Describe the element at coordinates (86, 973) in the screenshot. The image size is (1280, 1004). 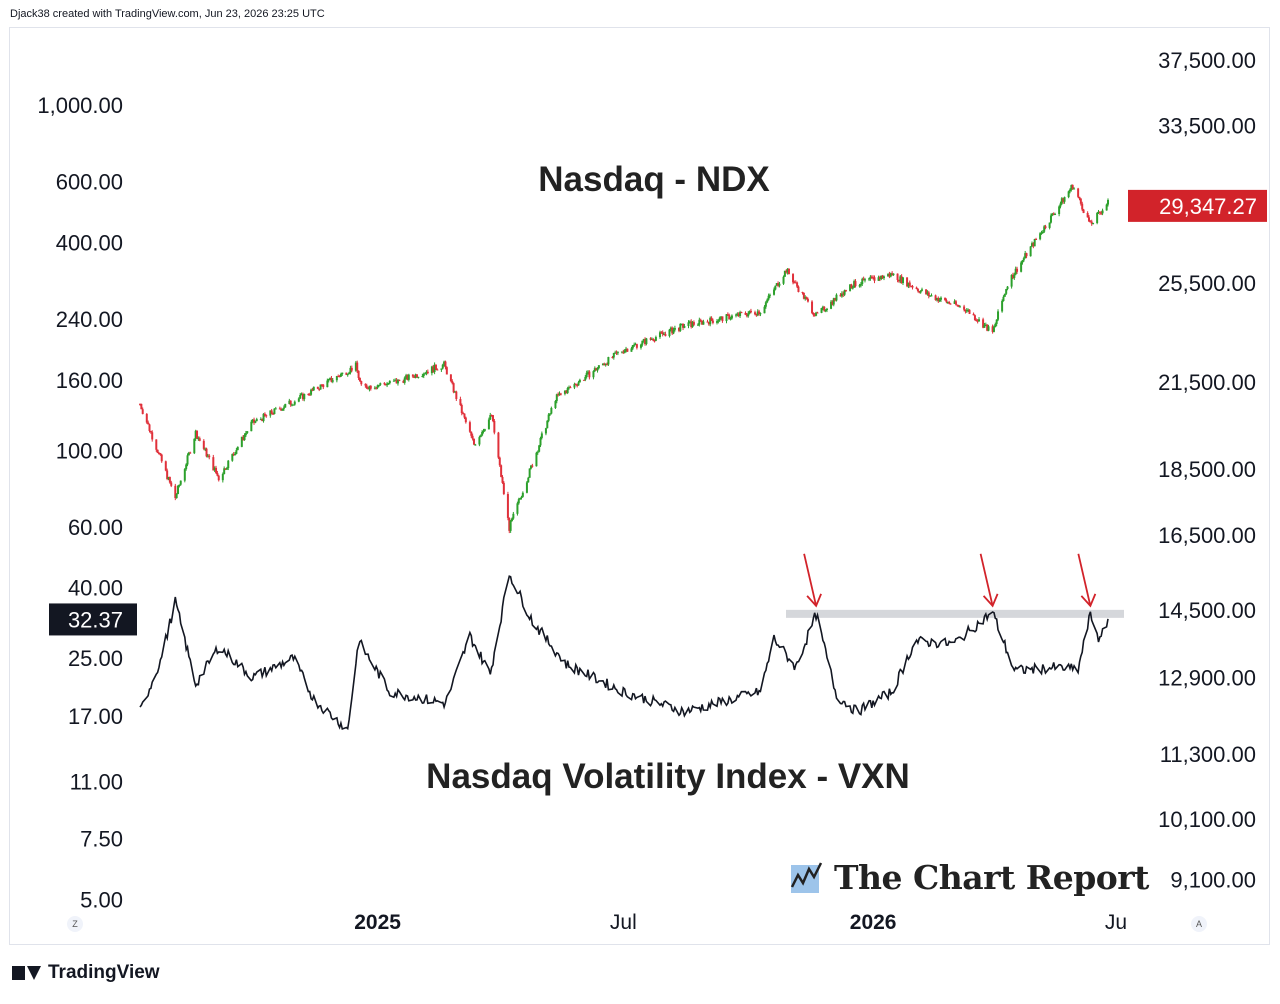
I see `tradingview-footer: TradingView` at that location.